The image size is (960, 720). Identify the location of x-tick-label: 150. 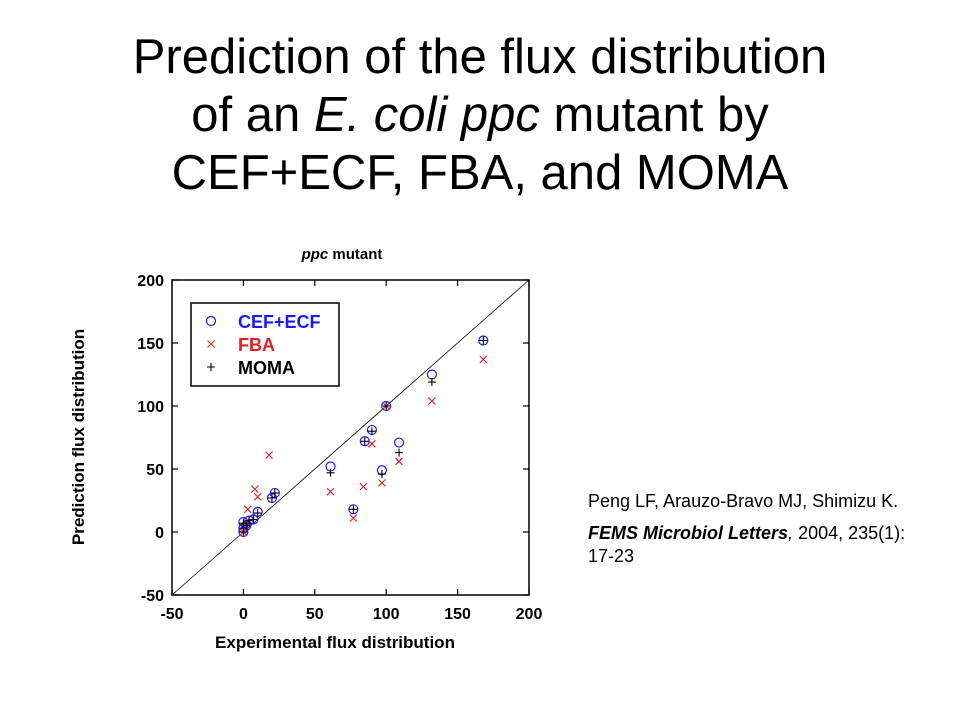
(457, 614).